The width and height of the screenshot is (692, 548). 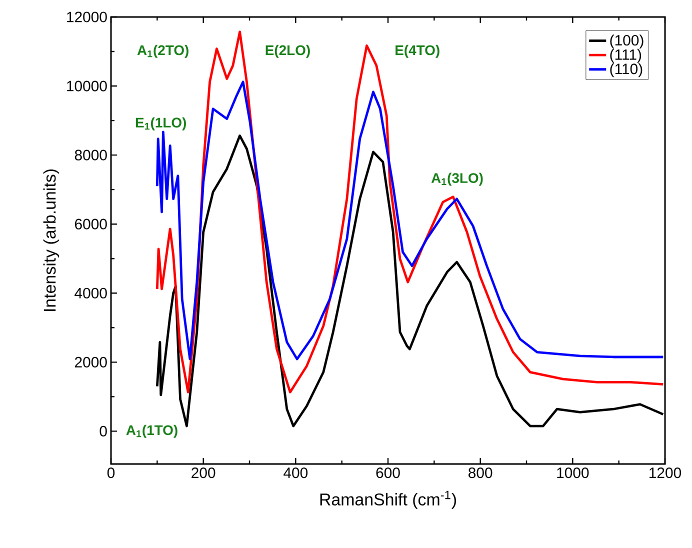 What do you see at coordinates (90, 155) in the screenshot?
I see `y-tick-label: 8000` at bounding box center [90, 155].